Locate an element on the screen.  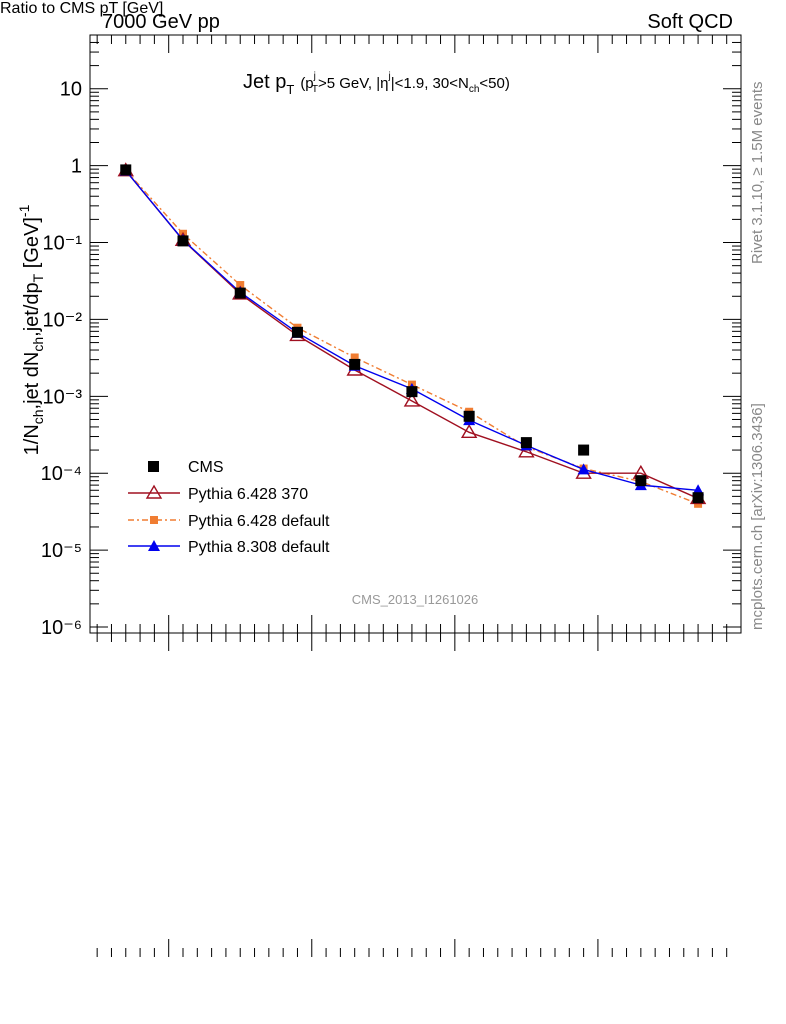
legend-item-cms: CMS is located at coordinates (186, 467).